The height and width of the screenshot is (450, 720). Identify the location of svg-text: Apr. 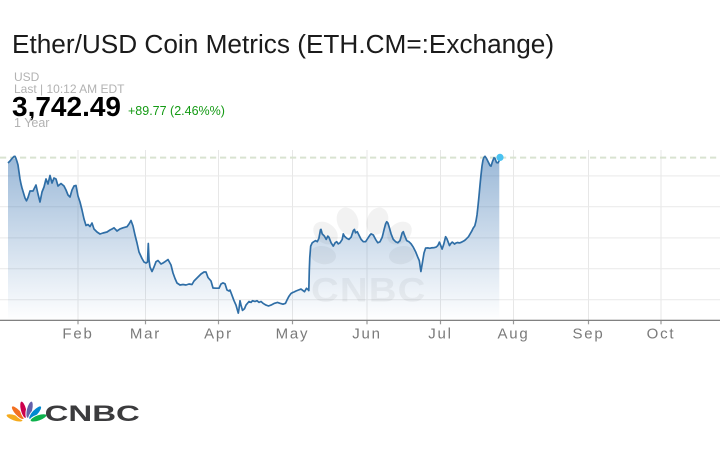
(218, 333).